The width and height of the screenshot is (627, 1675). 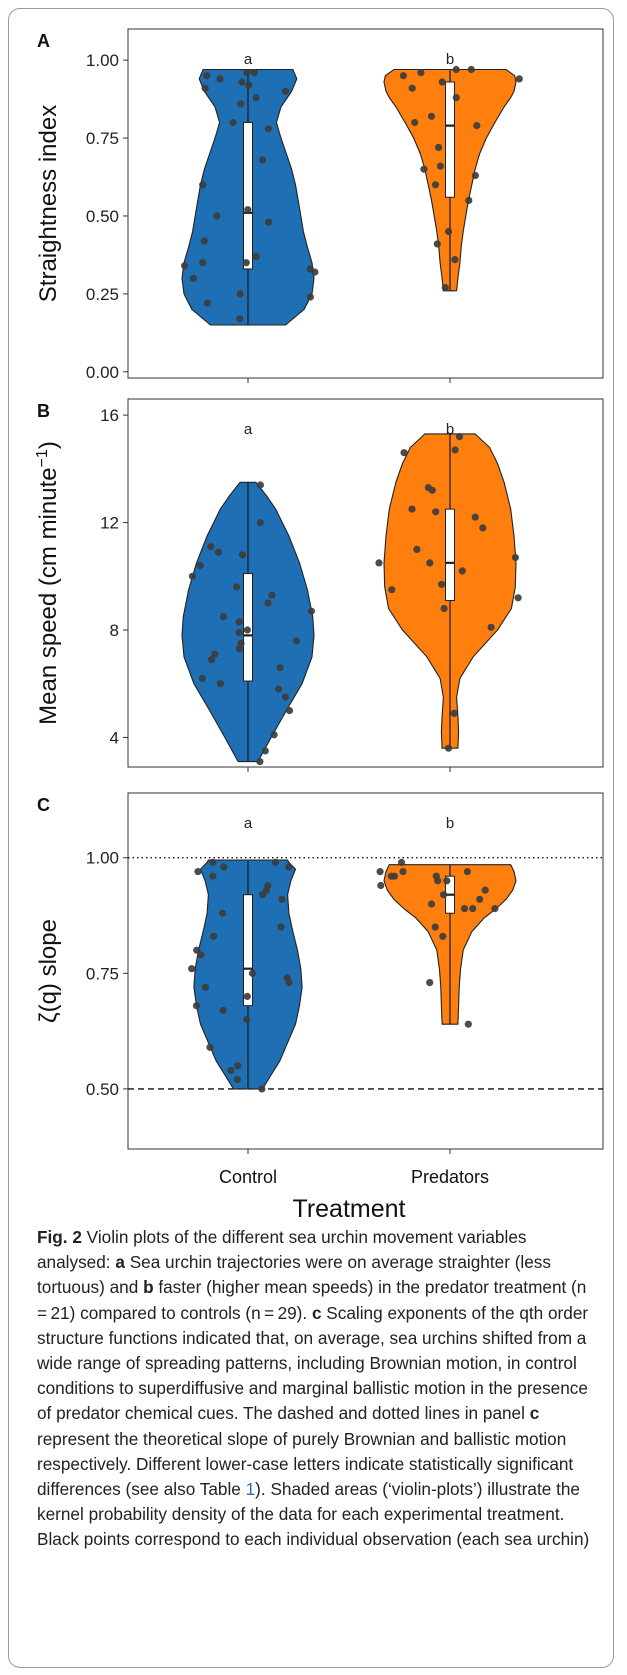 I want to click on violin-predators: b, so click(x=446, y=921).